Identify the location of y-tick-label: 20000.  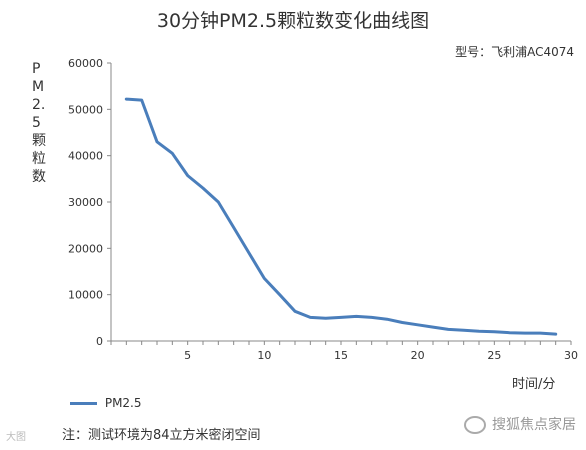
(85, 248).